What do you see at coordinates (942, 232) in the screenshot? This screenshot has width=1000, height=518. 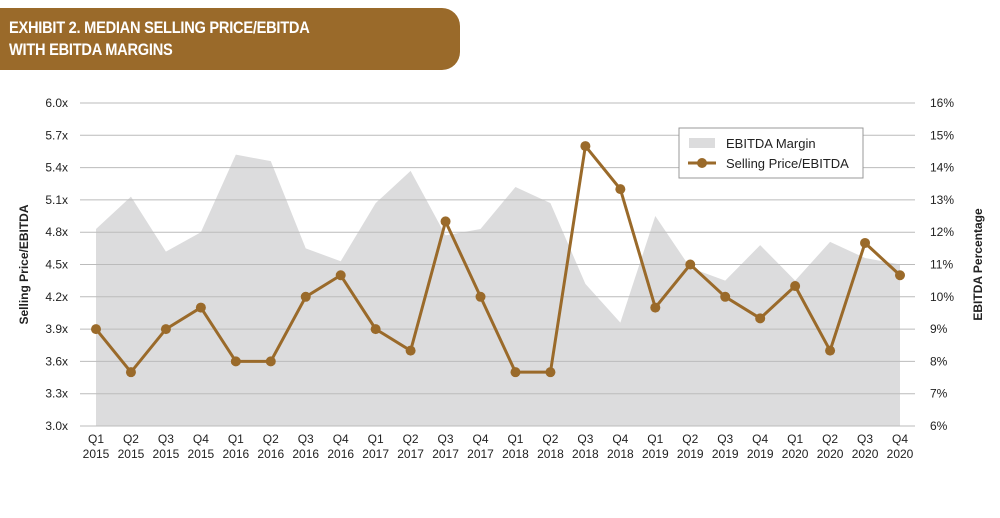 I see `y2-tick-label: 12%` at bounding box center [942, 232].